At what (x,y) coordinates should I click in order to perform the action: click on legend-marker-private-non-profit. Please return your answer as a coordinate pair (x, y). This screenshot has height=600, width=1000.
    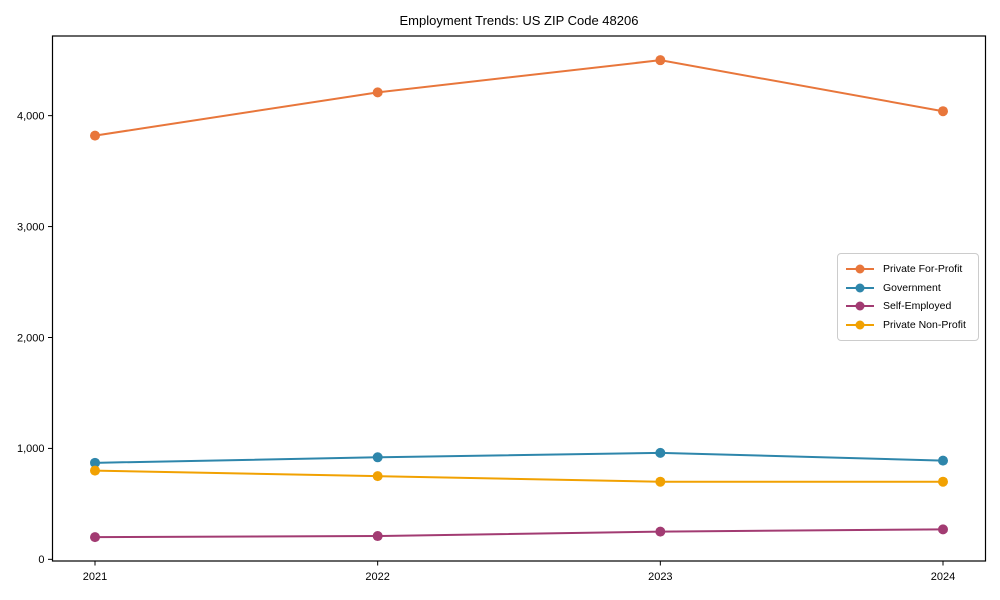
    Looking at the image, I should click on (860, 325).